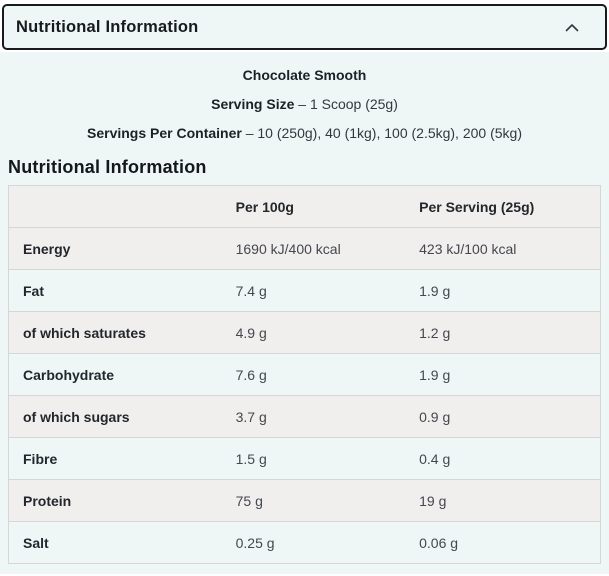 Image resolution: width=609 pixels, height=576 pixels. What do you see at coordinates (346, 104) in the screenshot?
I see `serving-size-value: – 1 Scoop (25g)` at bounding box center [346, 104].